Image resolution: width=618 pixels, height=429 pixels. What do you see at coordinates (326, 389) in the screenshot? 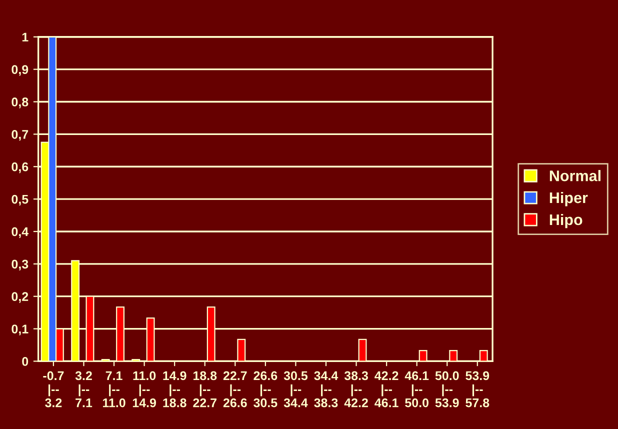
I see `x-tick-label: 34.4 |-- 38.3` at bounding box center [326, 389].